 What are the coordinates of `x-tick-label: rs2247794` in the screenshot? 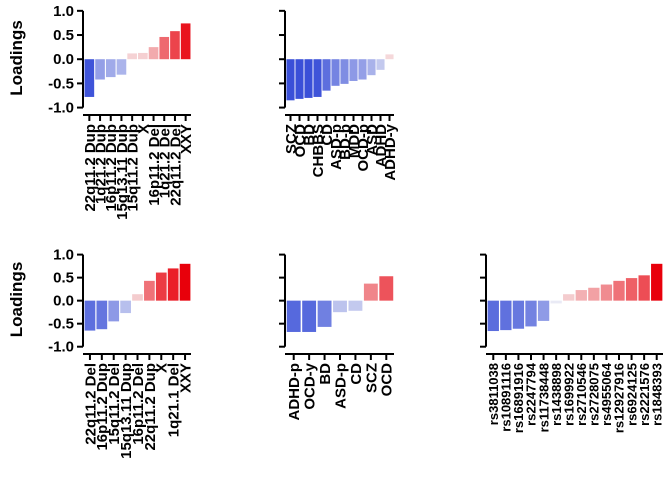 It's located at (531, 394).